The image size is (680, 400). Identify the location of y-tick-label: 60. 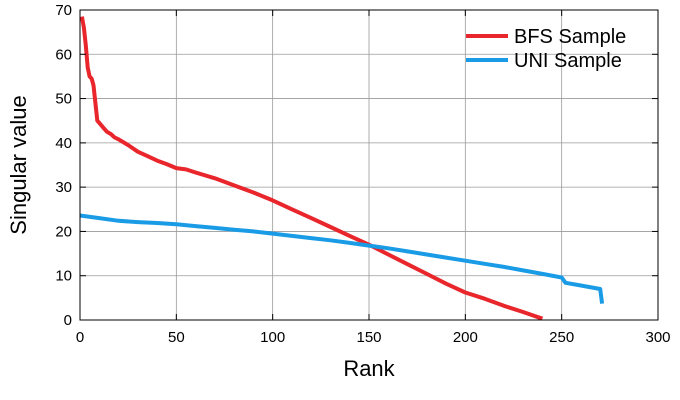
(63, 54).